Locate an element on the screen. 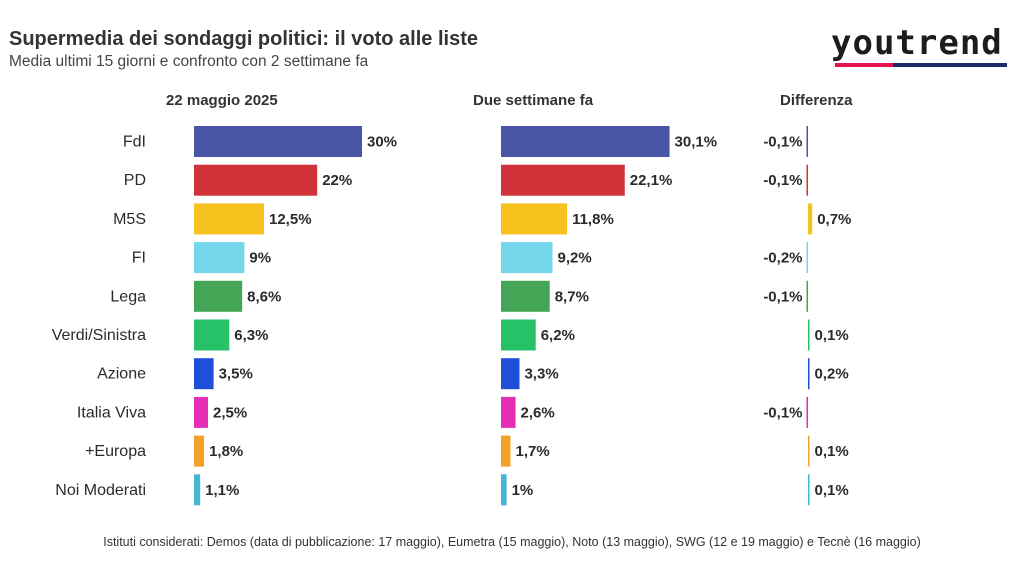  category-label-lega: Lega is located at coordinates (128, 296).